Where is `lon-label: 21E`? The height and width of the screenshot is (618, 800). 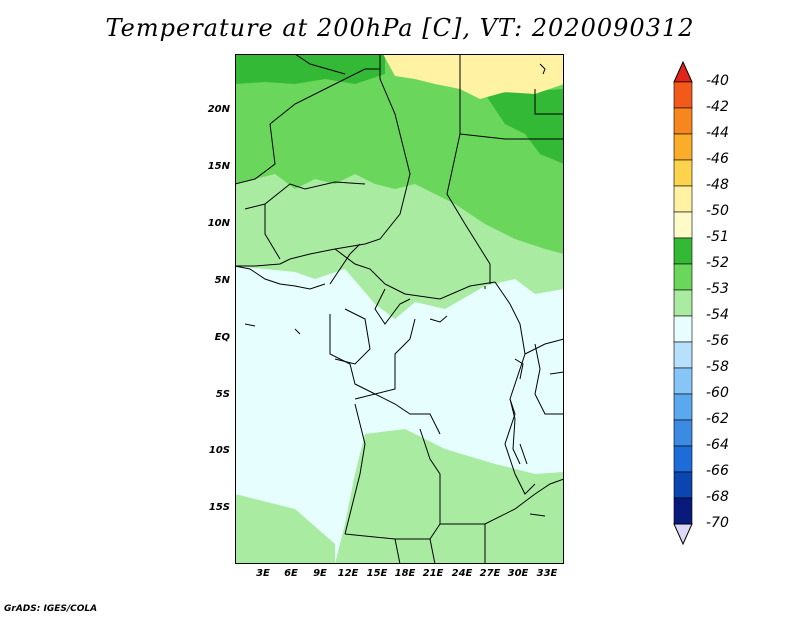
lon-label: 21E is located at coordinates (433, 573).